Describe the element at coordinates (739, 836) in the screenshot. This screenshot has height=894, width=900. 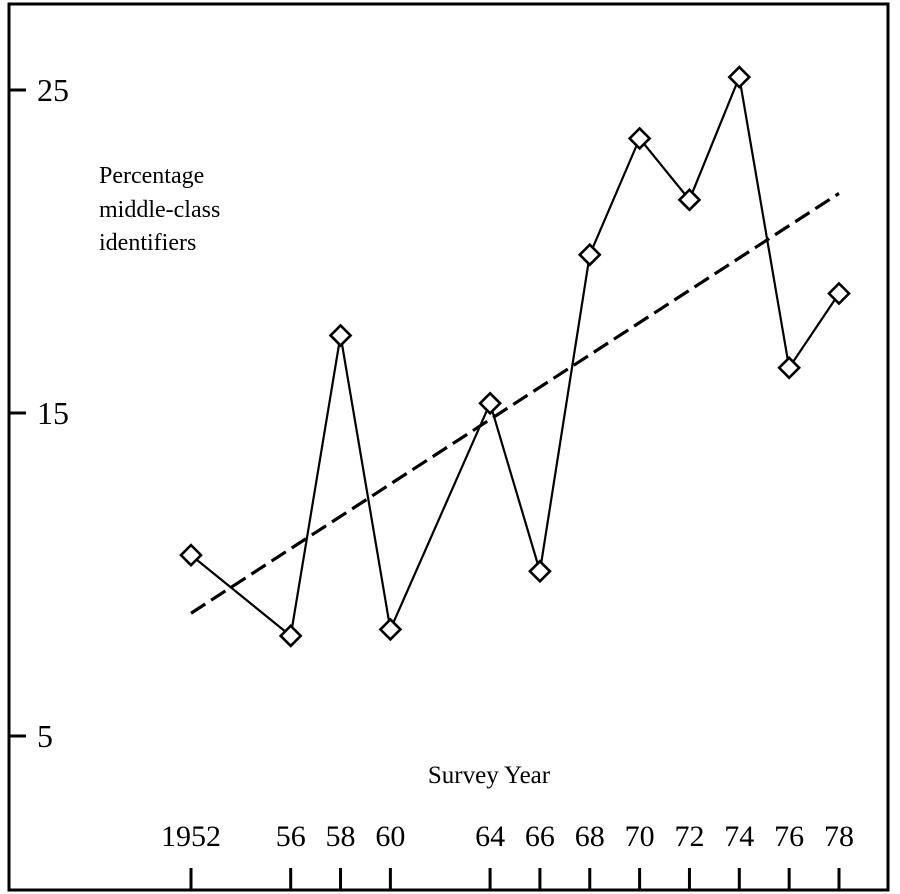
I see `x-tick-label: 74` at that location.